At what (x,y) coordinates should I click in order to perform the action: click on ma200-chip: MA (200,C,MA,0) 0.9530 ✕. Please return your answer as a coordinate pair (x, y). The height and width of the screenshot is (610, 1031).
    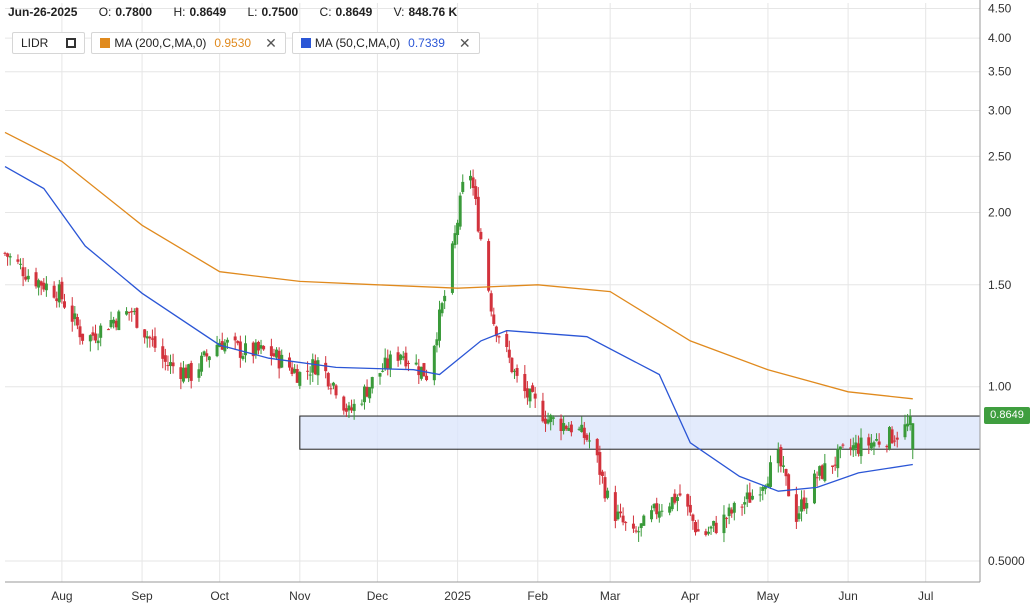
    Looking at the image, I should click on (188, 43).